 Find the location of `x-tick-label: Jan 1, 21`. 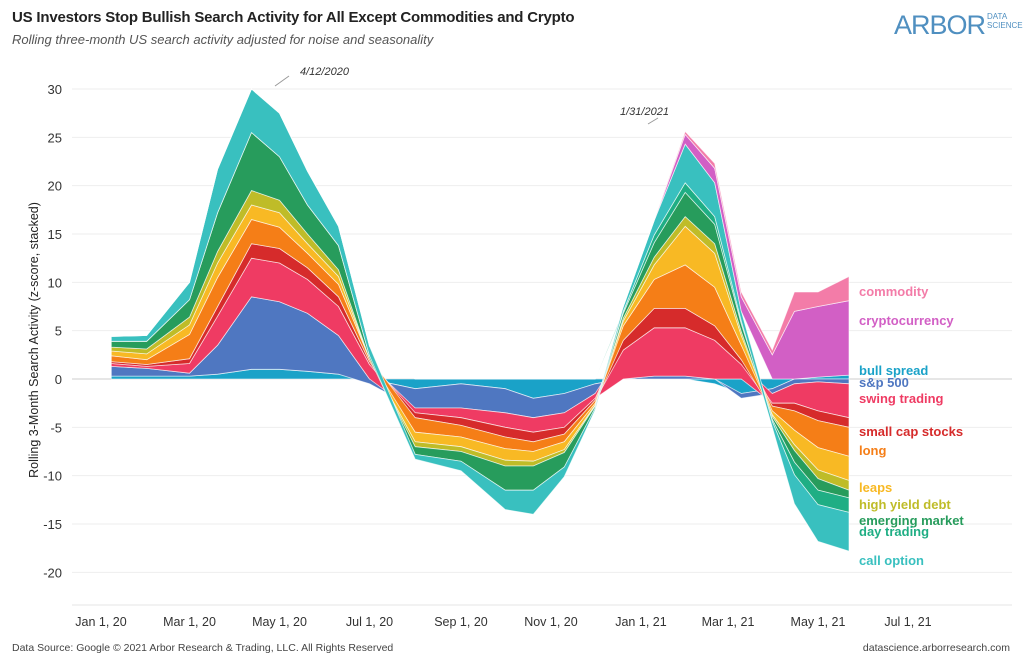

x-tick-label: Jan 1, 21 is located at coordinates (640, 622).